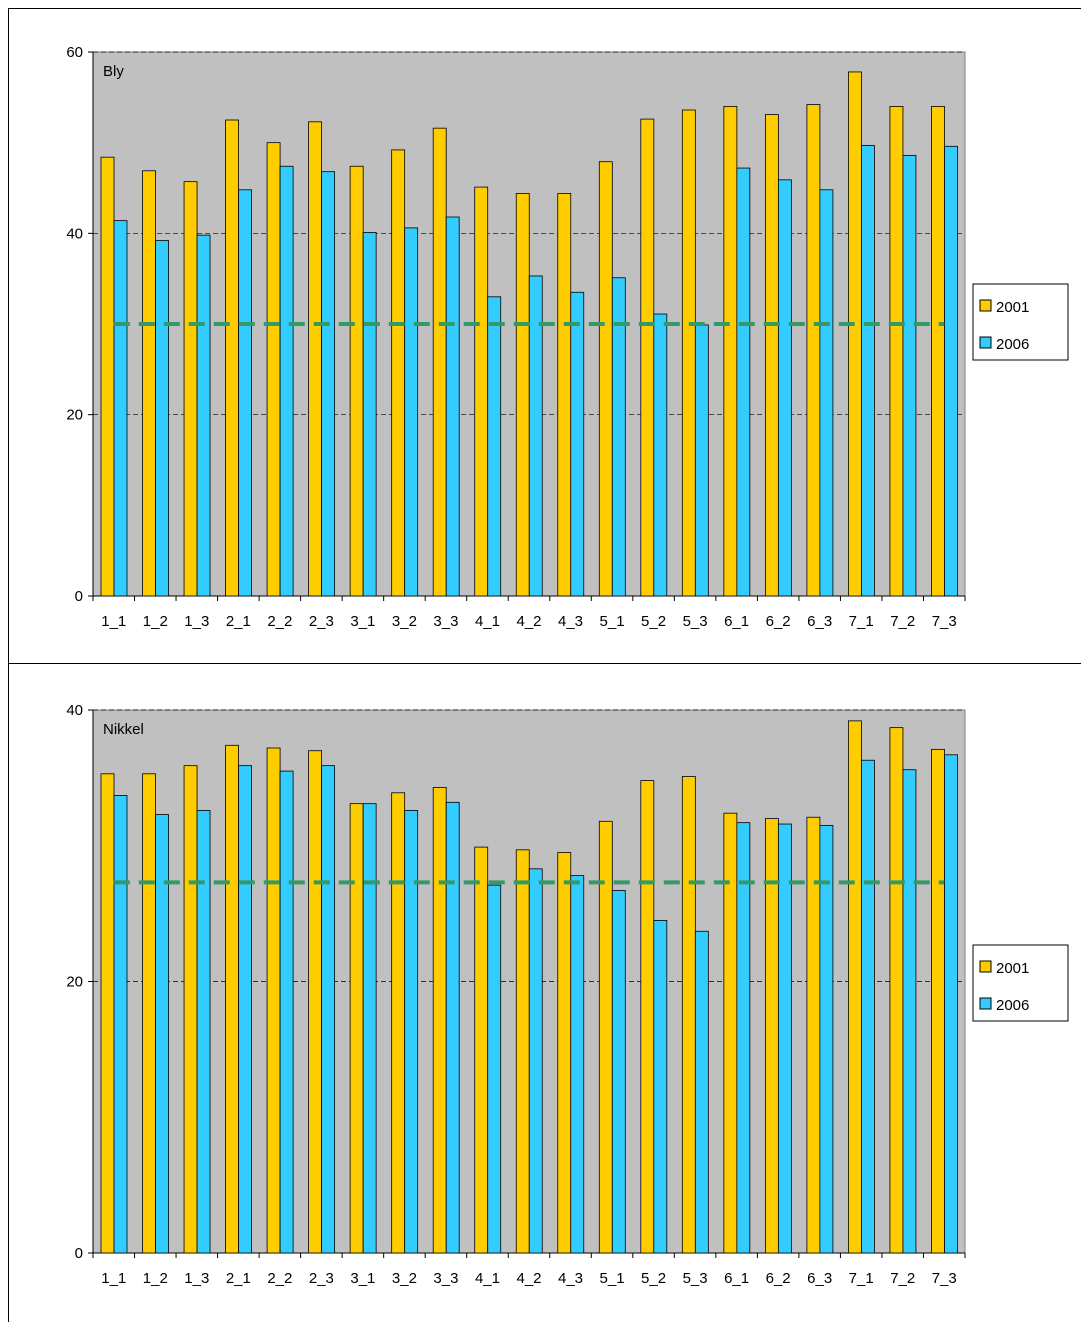  What do you see at coordinates (113, 621) in the screenshot?
I see `x-tick-label: 1_1` at bounding box center [113, 621].